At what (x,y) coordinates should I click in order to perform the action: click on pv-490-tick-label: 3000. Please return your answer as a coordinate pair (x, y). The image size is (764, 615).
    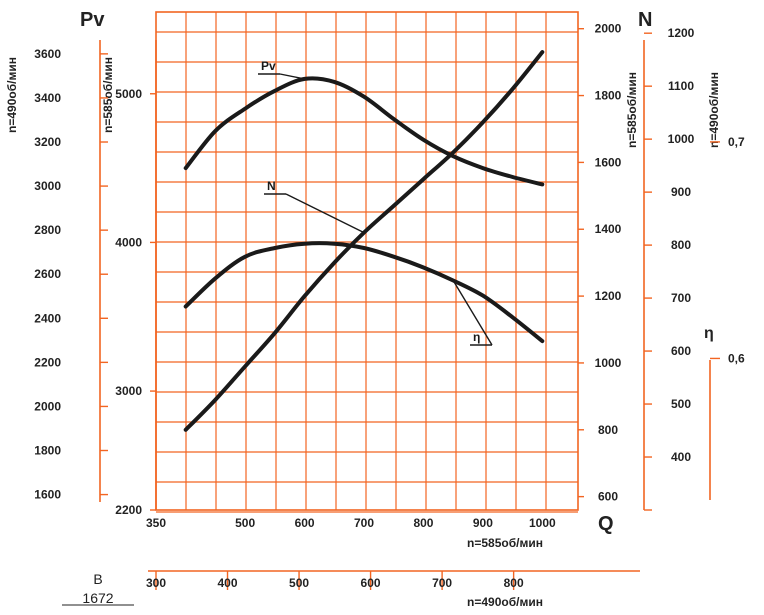
    Looking at the image, I should click on (47, 186).